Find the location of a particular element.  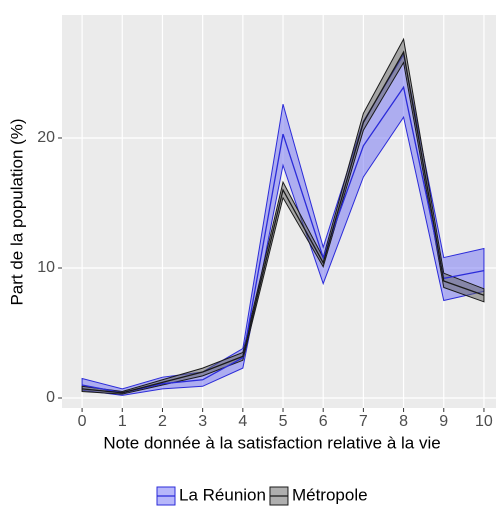

x-tick-label: 10 is located at coordinates (484, 421).